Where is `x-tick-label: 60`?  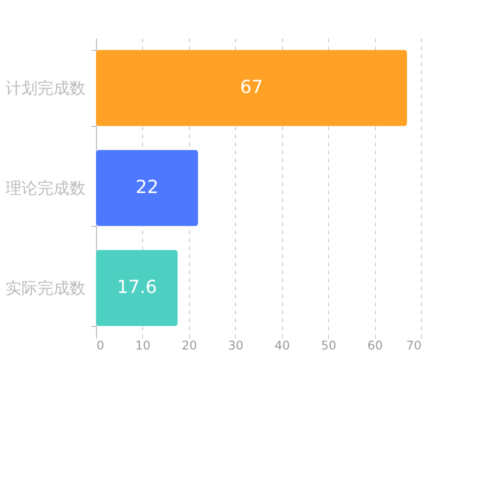 x-tick-label: 60 is located at coordinates (375, 345).